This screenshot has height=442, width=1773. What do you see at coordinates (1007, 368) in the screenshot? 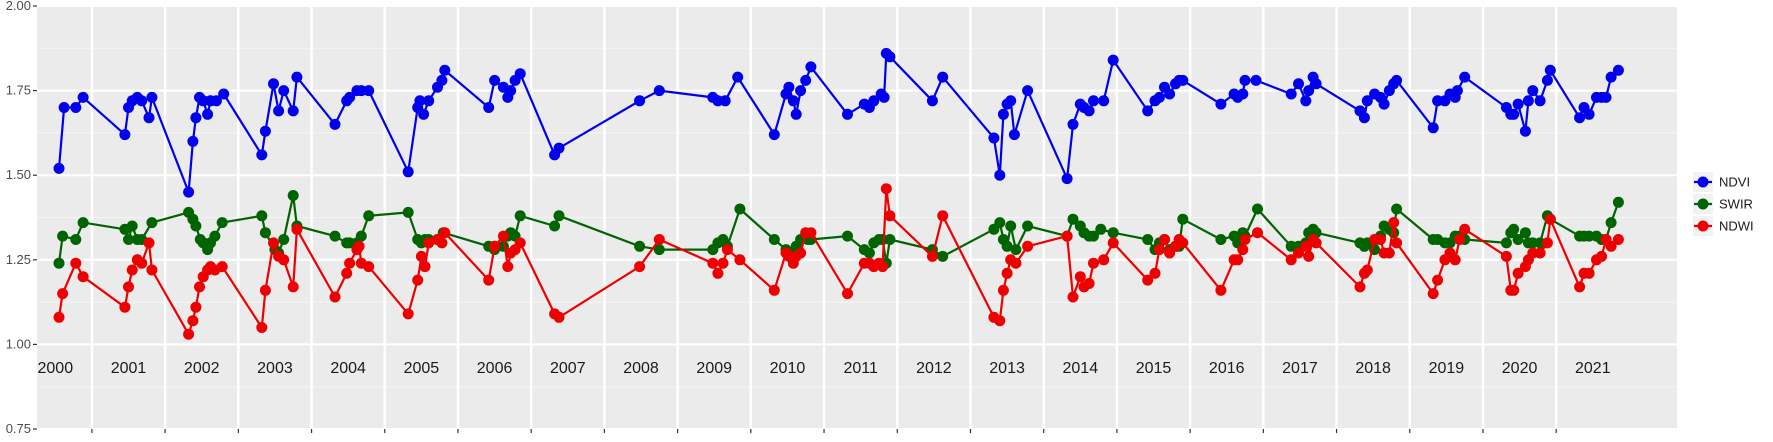
I see `year-label: 2013` at bounding box center [1007, 368].